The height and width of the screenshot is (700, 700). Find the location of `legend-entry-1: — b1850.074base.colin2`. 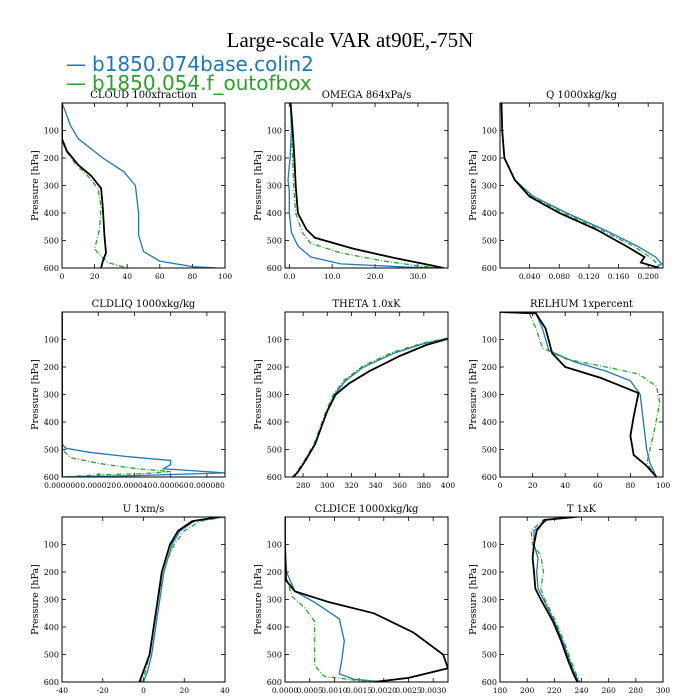

legend-entry-1: — b1850.074base.colin2 is located at coordinates (190, 64).